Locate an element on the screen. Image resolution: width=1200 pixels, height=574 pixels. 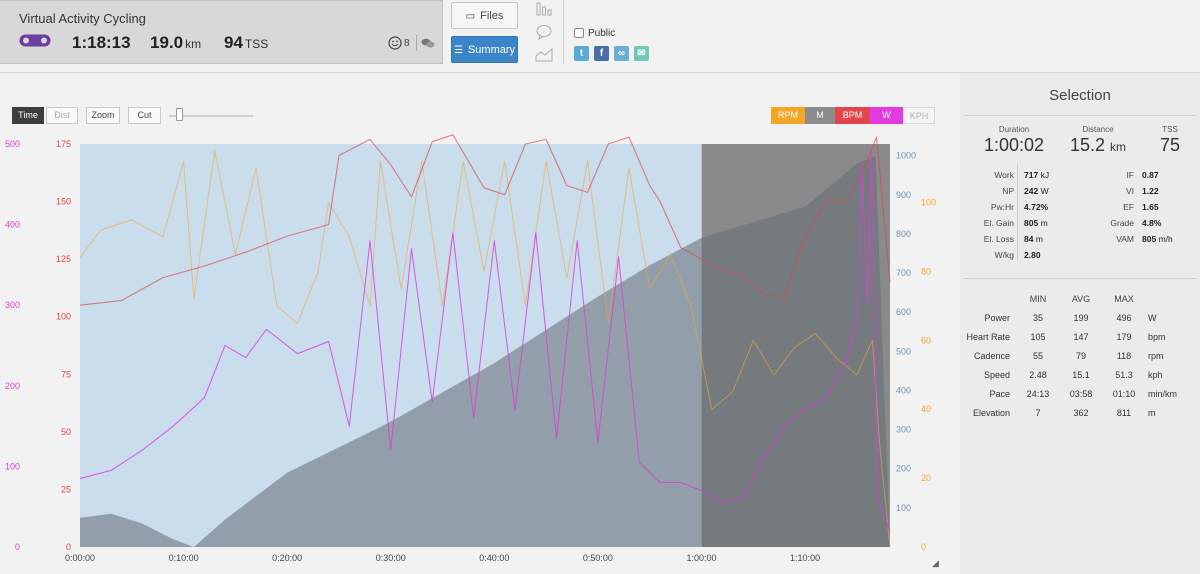
zoom-slider is located at coordinates (211, 116).